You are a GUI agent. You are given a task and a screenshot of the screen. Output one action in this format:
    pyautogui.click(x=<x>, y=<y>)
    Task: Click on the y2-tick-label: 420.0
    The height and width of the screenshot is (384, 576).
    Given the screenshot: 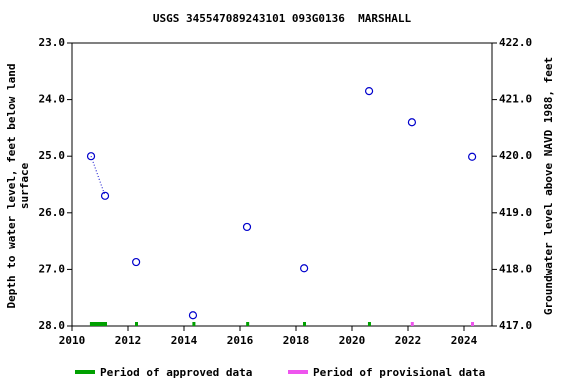 What is the action you would take?
    pyautogui.click(x=515, y=155)
    